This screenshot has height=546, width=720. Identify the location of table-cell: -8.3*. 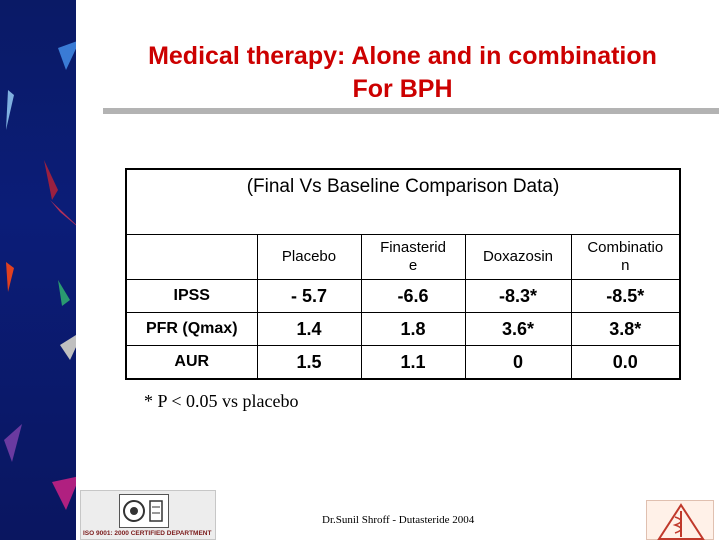
(518, 296).